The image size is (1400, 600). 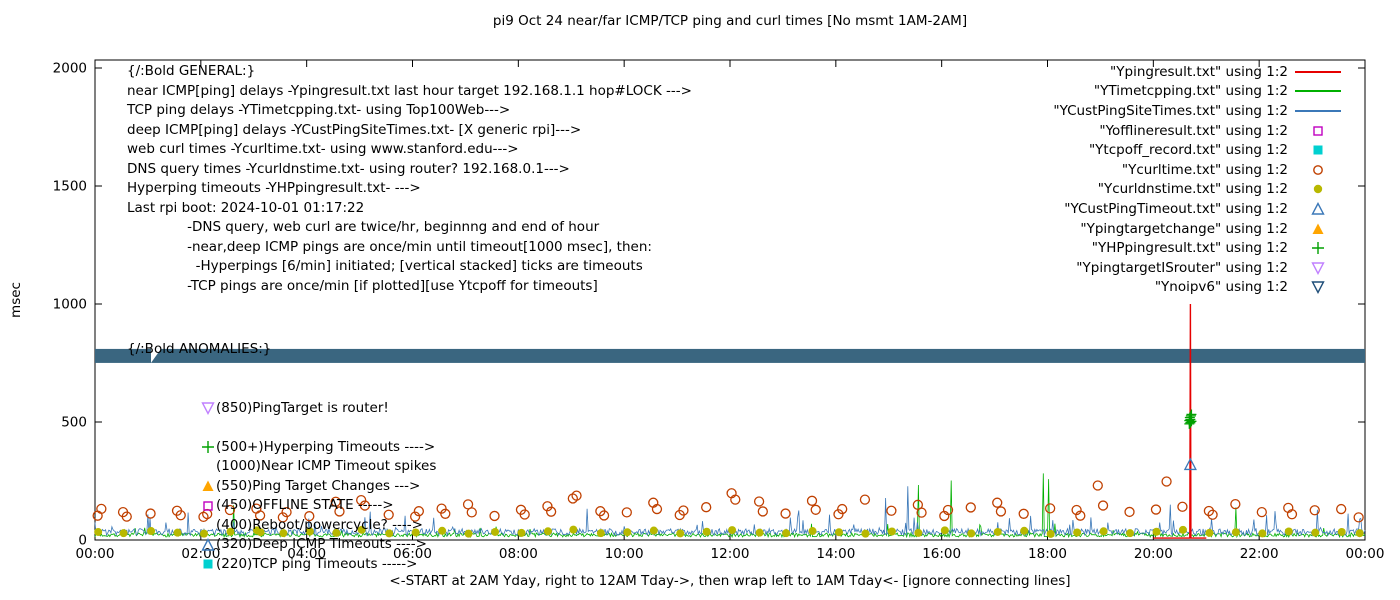 I want to click on legend-label: "YTimetcpping.txt" using 1:2, so click(x=1190, y=91).